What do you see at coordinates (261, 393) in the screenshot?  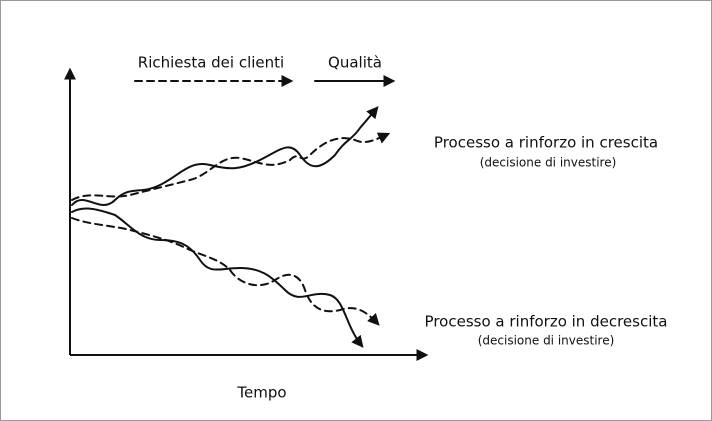 I see `x-axis-label: Tempo` at bounding box center [261, 393].